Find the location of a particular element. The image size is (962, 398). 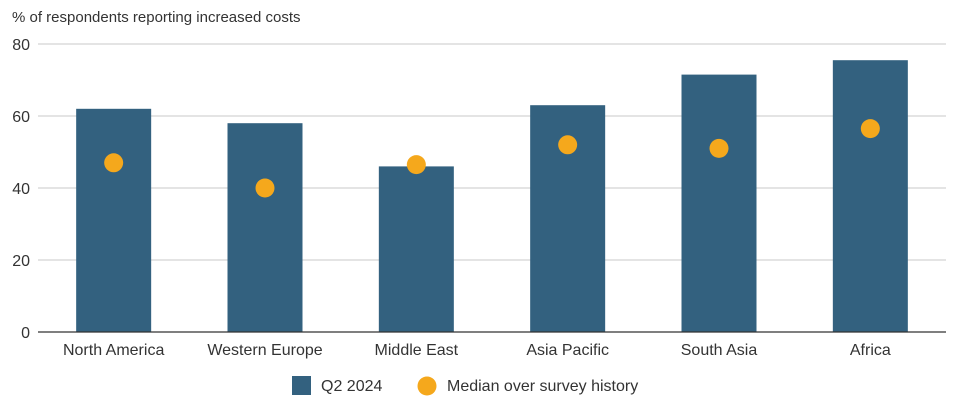

legend-label-dot: Median over survey history is located at coordinates (542, 386).